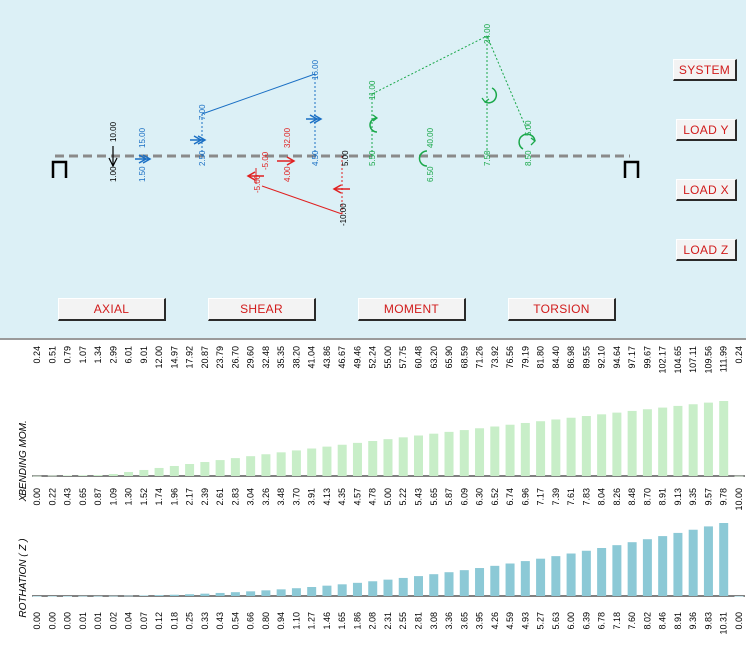 Image resolution: width=746 pixels, height=649 pixels. Describe the element at coordinates (617, 357) in the screenshot. I see `moment-value-label: 94.64` at that location.